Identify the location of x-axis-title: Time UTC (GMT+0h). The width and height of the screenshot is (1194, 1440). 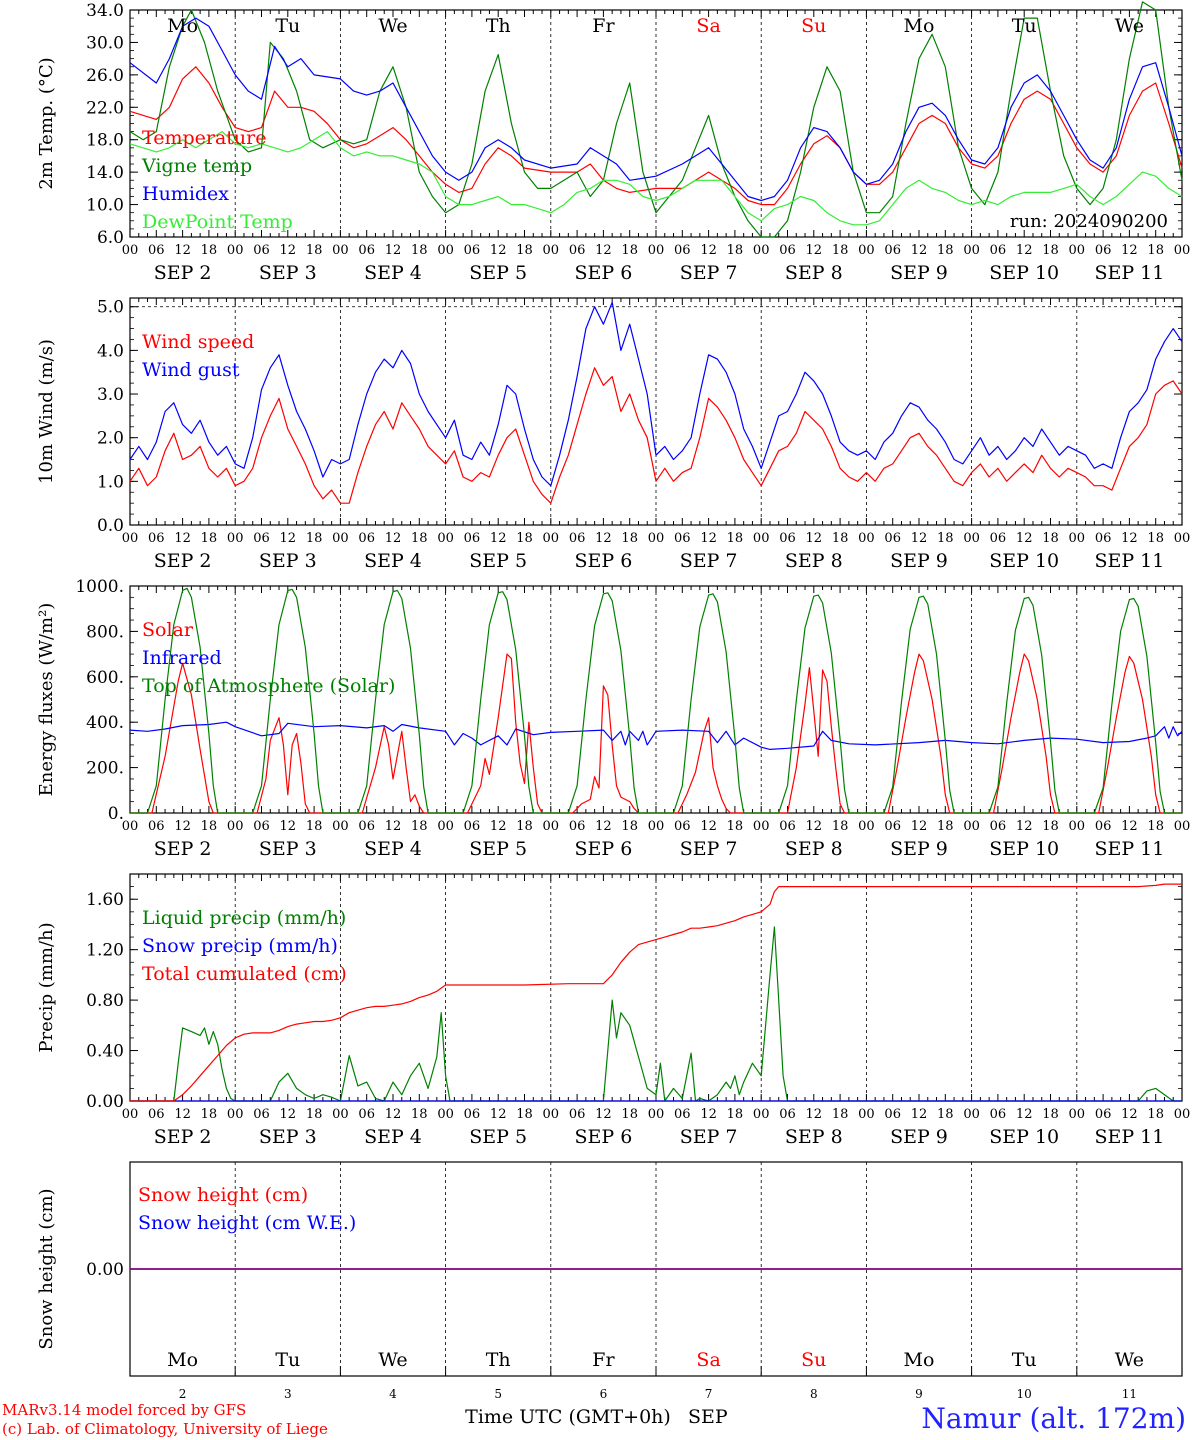
(568, 1417).